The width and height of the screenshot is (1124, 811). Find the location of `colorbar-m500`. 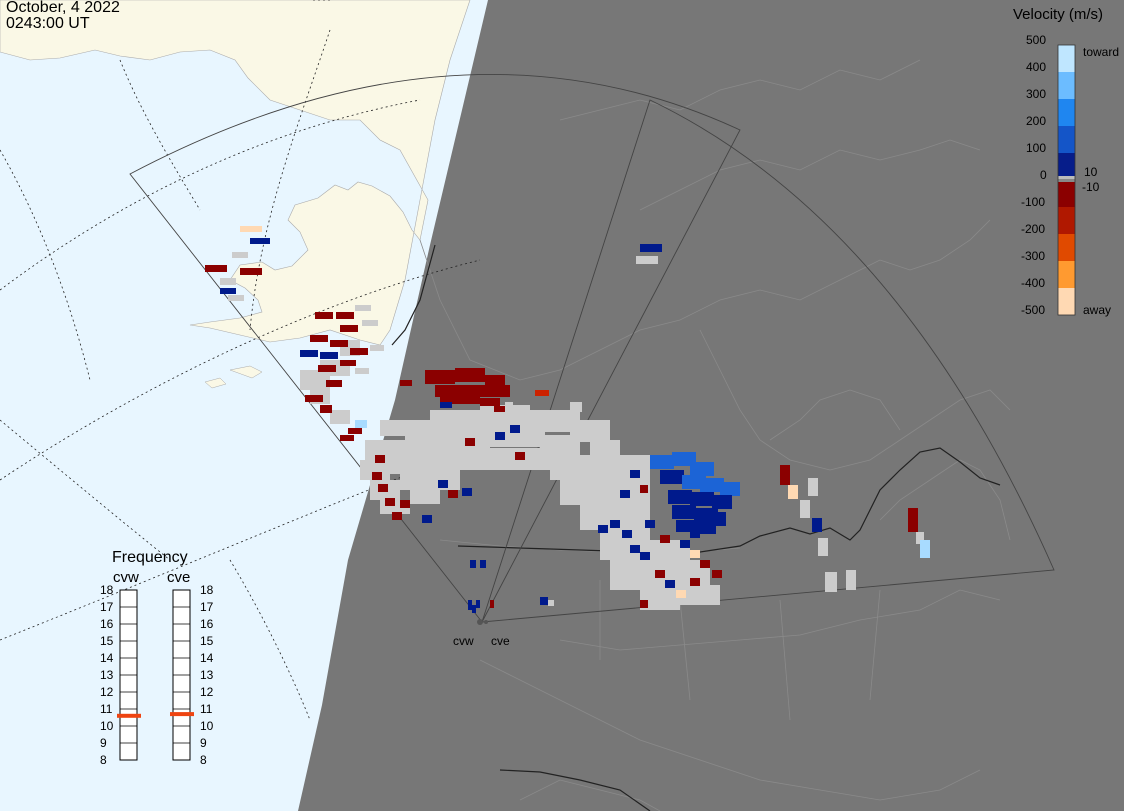

colorbar-m500 is located at coordinates (1066, 301).